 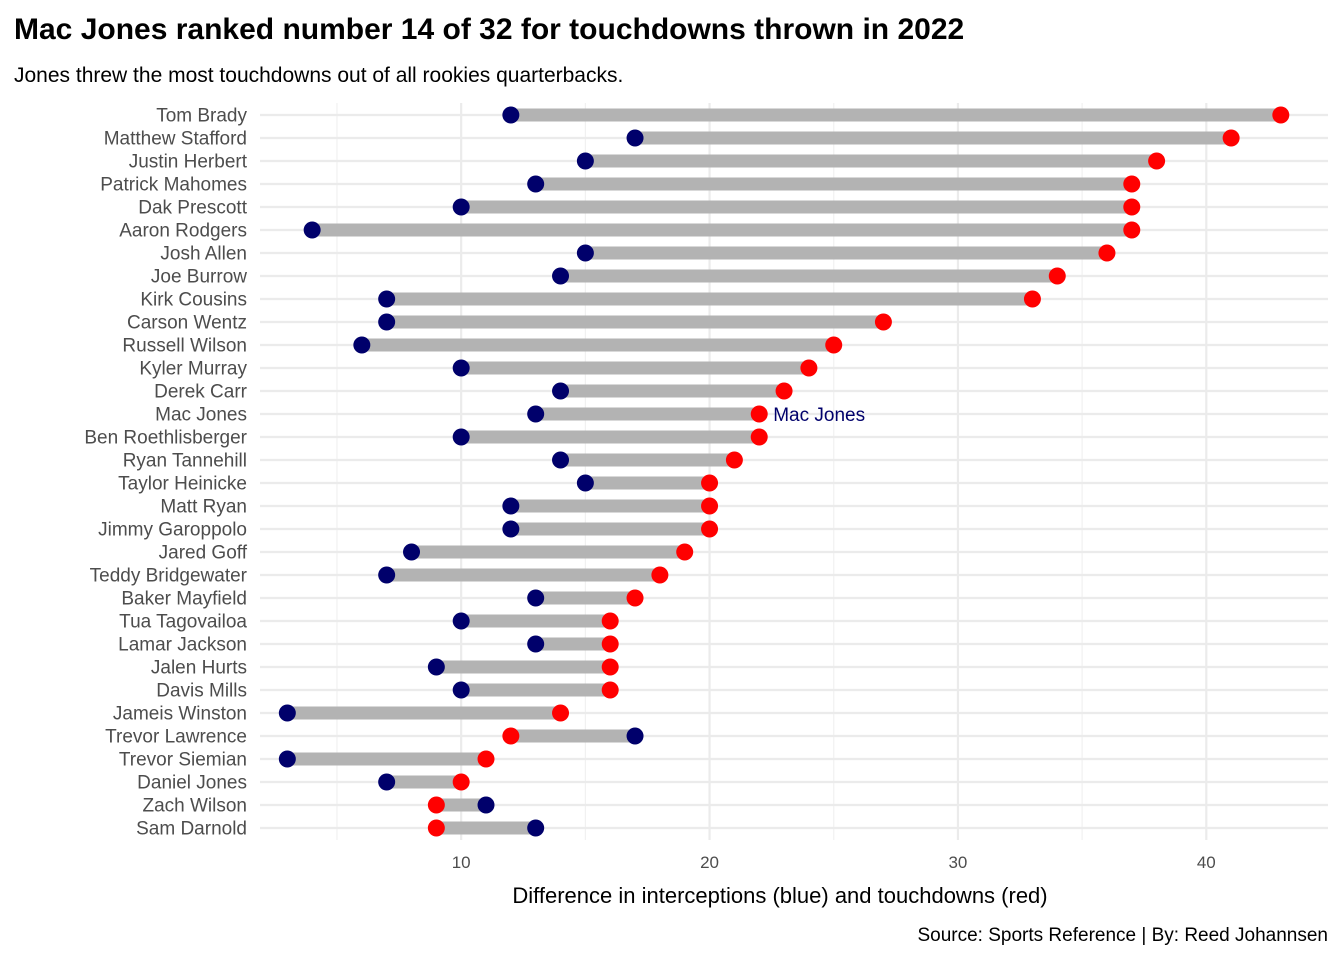 What do you see at coordinates (834, 862) in the screenshot?
I see `x-axis-tick-labels: 10 20 30 40` at bounding box center [834, 862].